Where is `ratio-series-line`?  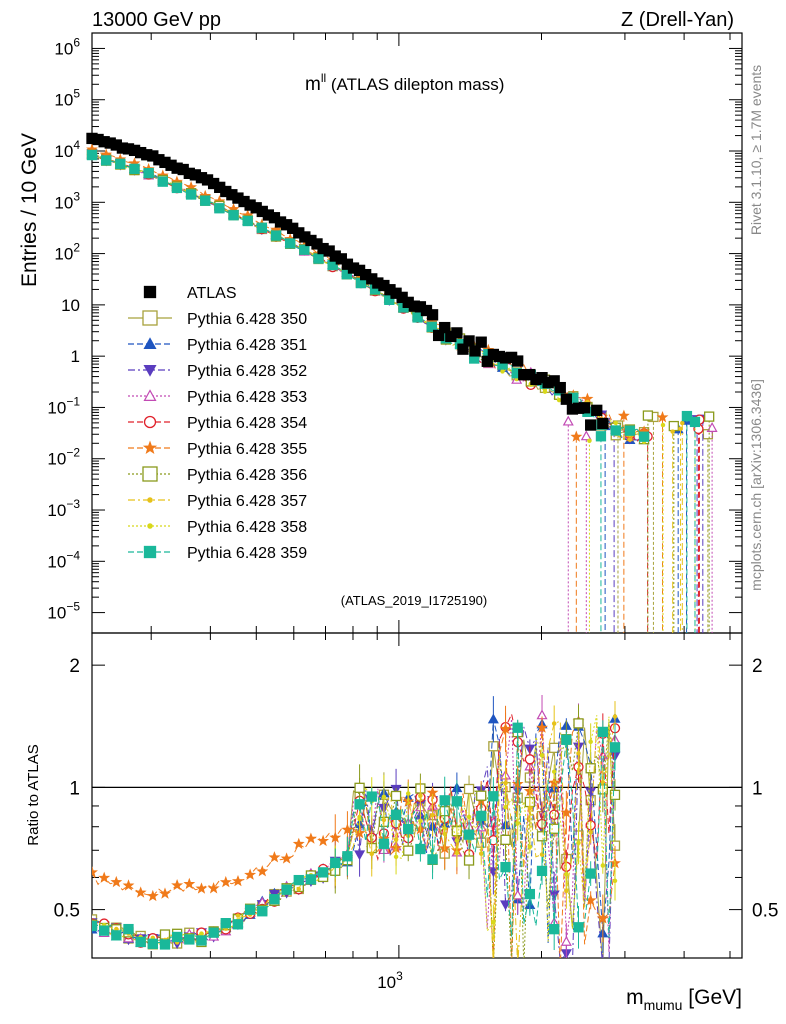
ratio-series-line is located at coordinates (354, 829).